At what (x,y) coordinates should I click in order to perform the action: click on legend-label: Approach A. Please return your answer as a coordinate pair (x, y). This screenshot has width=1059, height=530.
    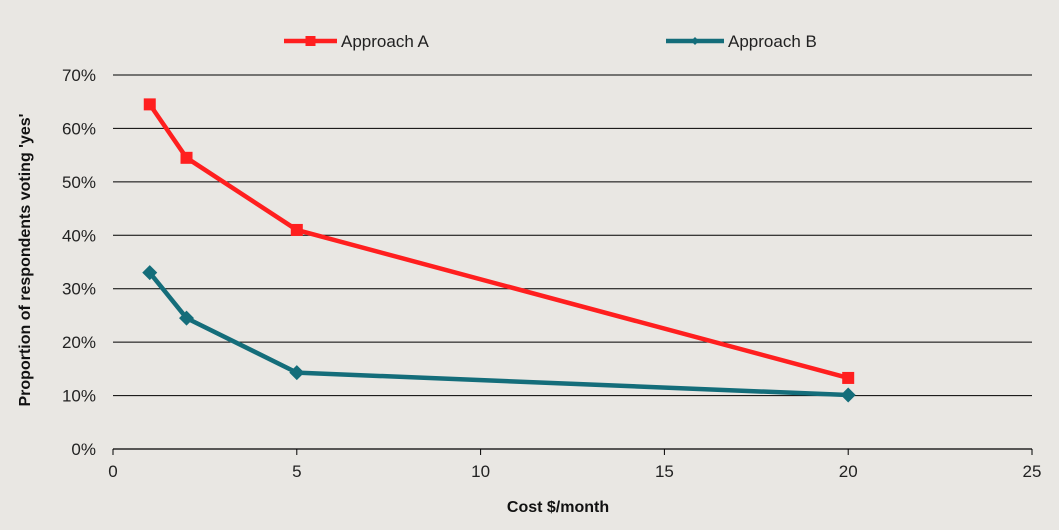
    Looking at the image, I should click on (385, 41).